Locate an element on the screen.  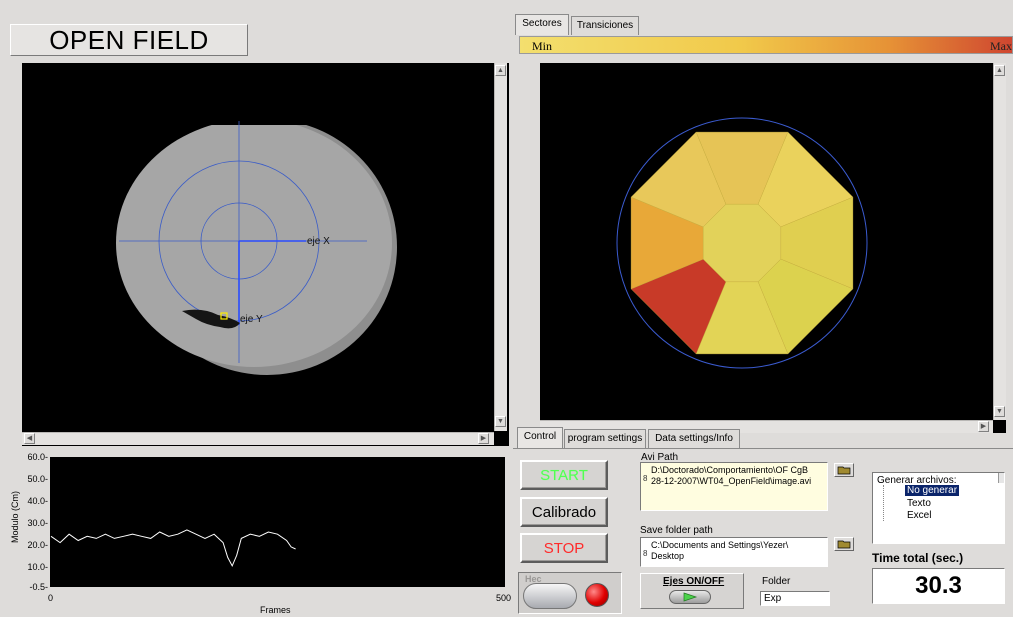
tab-transiciones: Transiciones is located at coordinates (605, 25).